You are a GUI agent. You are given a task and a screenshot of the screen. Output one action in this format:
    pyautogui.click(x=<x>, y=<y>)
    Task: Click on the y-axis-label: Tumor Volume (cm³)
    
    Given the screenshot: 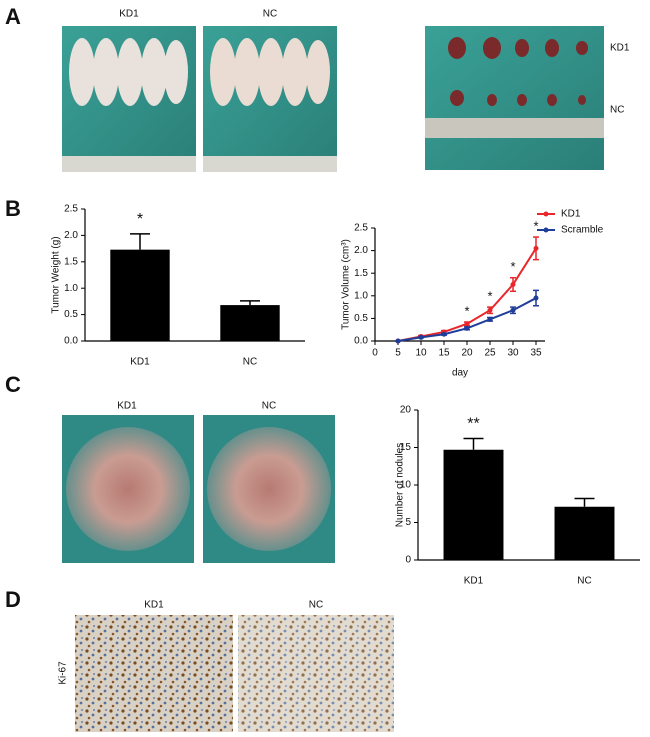 What is the action you would take?
    pyautogui.click(x=346, y=284)
    